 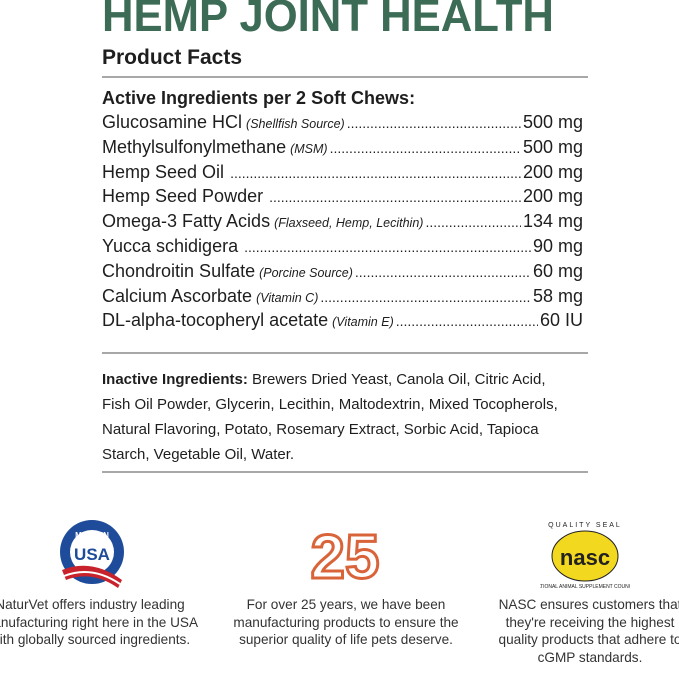 What do you see at coordinates (306, 272) in the screenshot?
I see `ingredient-note: (Porcine Source)` at bounding box center [306, 272].